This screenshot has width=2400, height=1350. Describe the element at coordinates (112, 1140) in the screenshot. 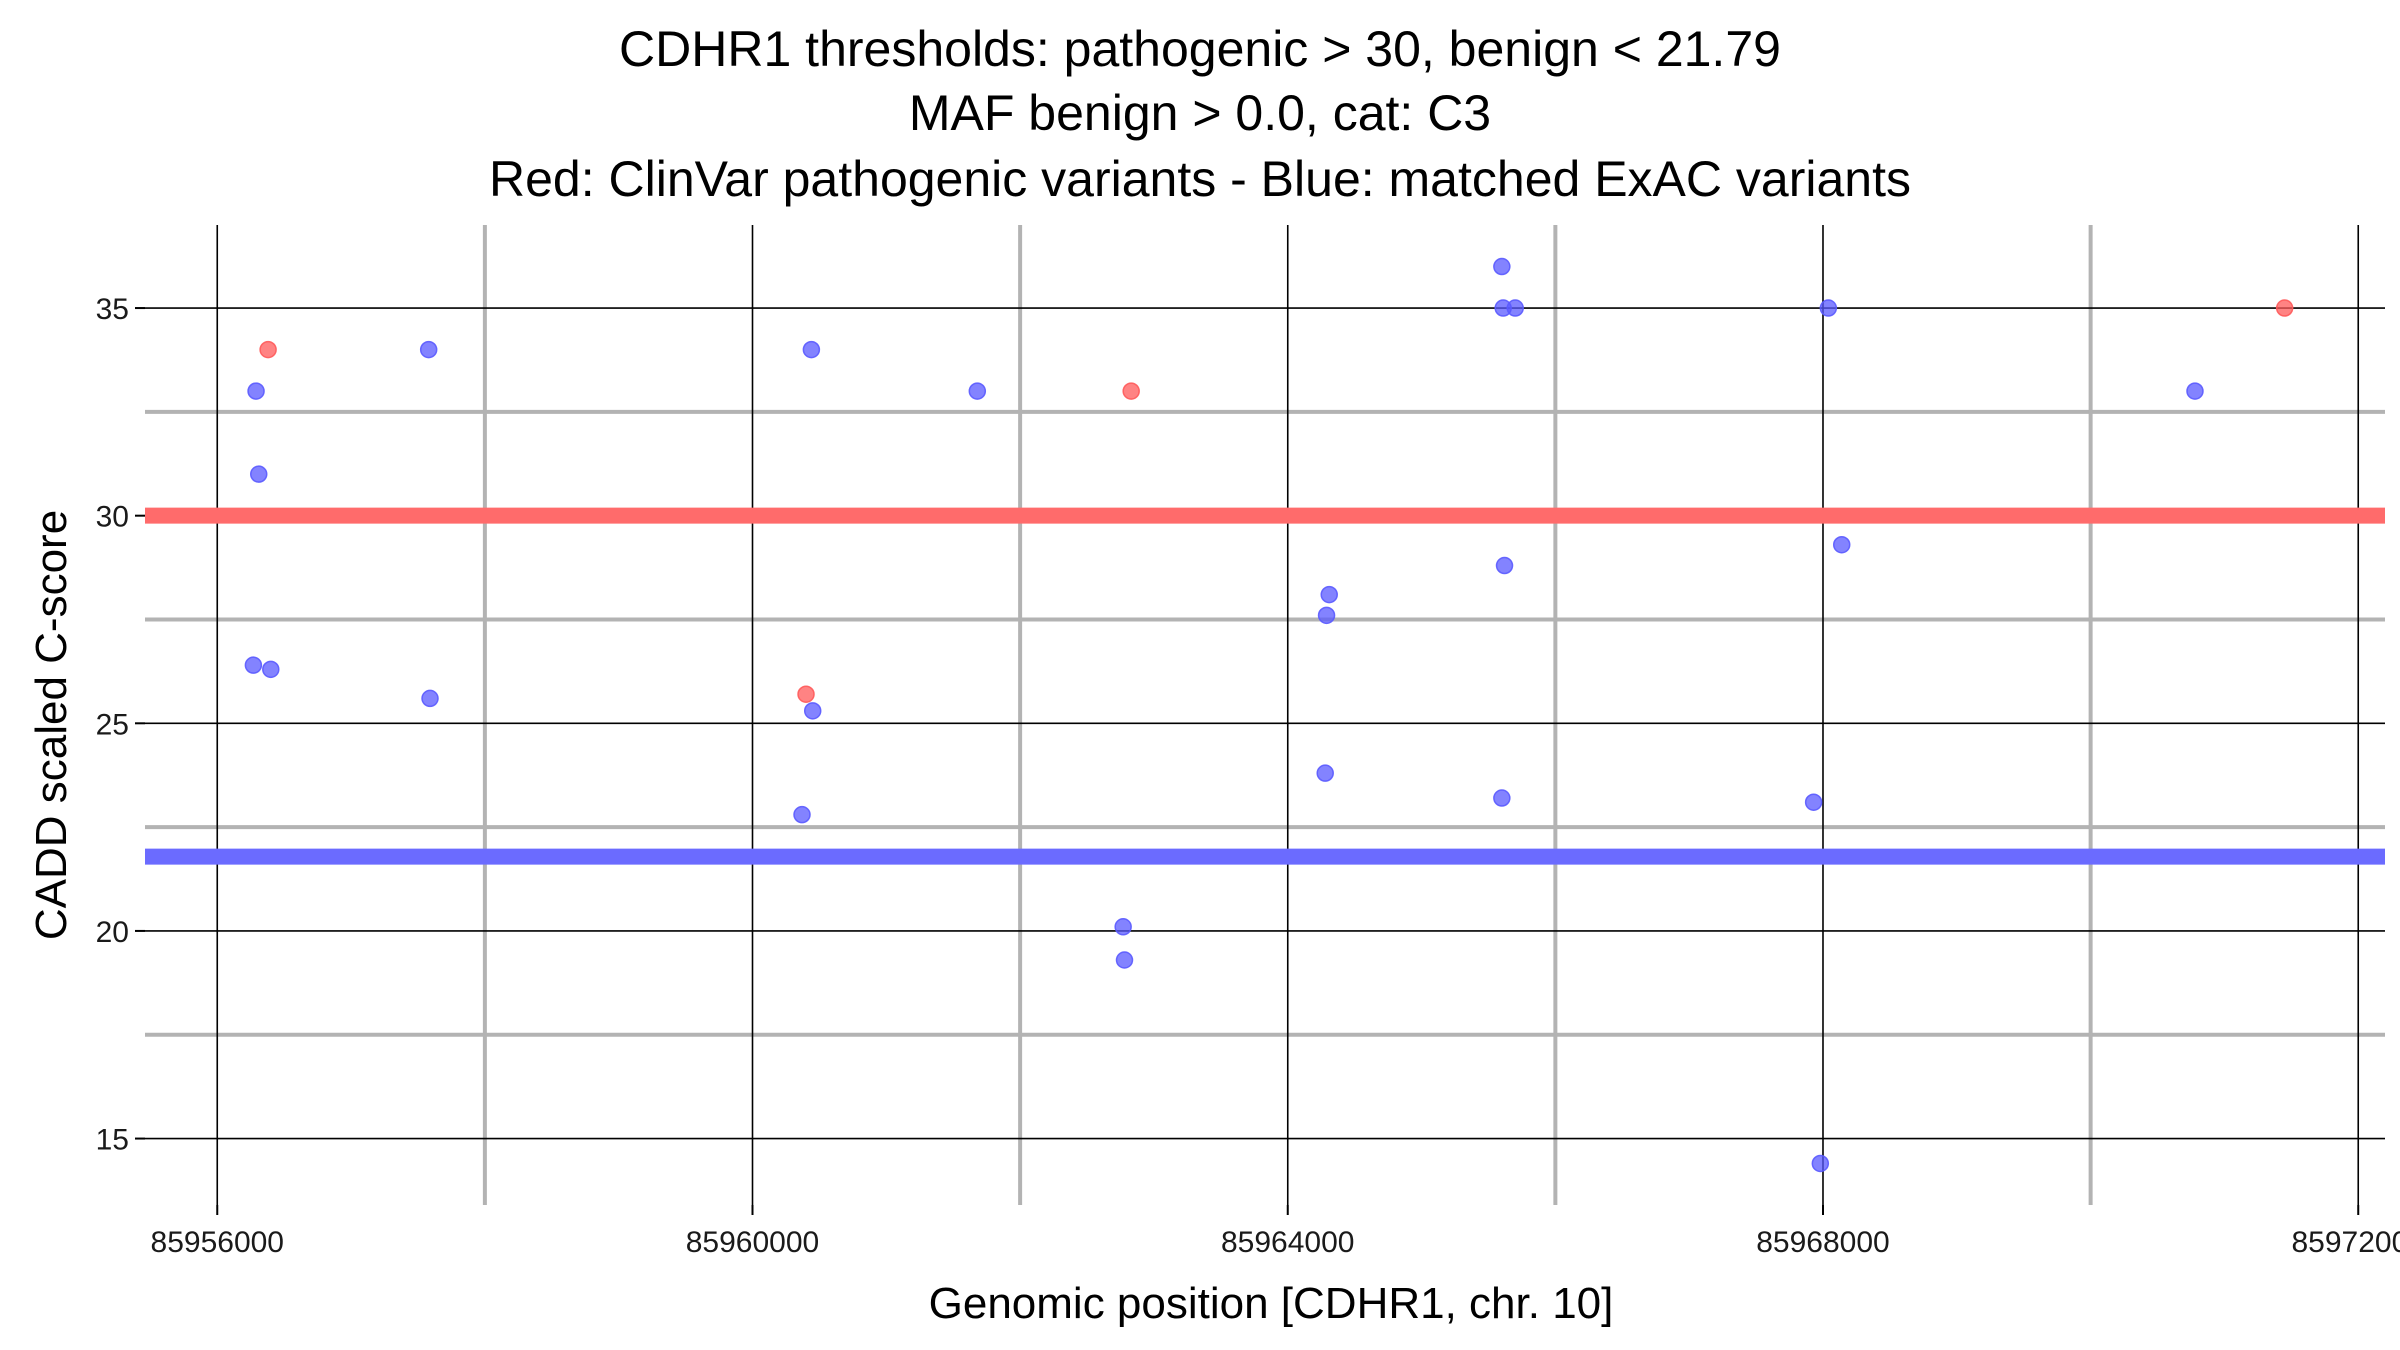

I see `y-tick-label: 15` at that location.